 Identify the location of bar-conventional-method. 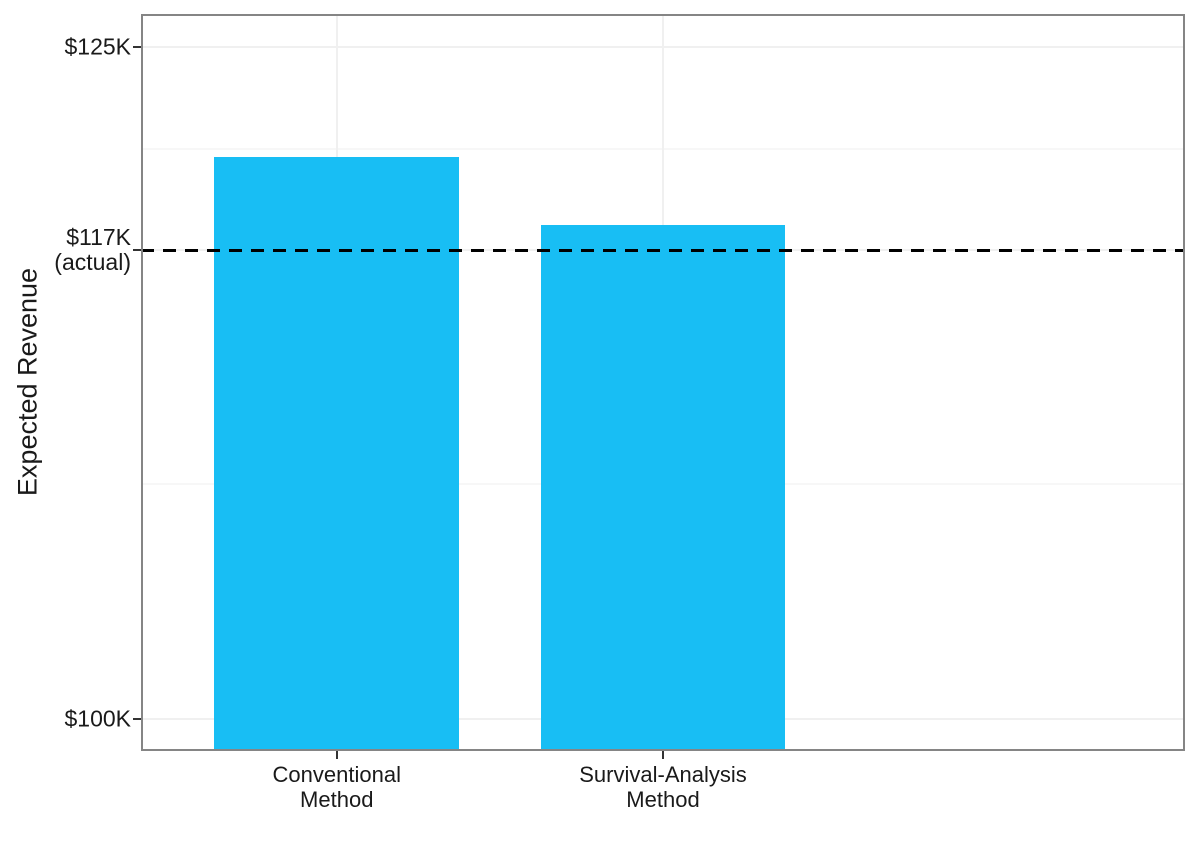
(337, 454).